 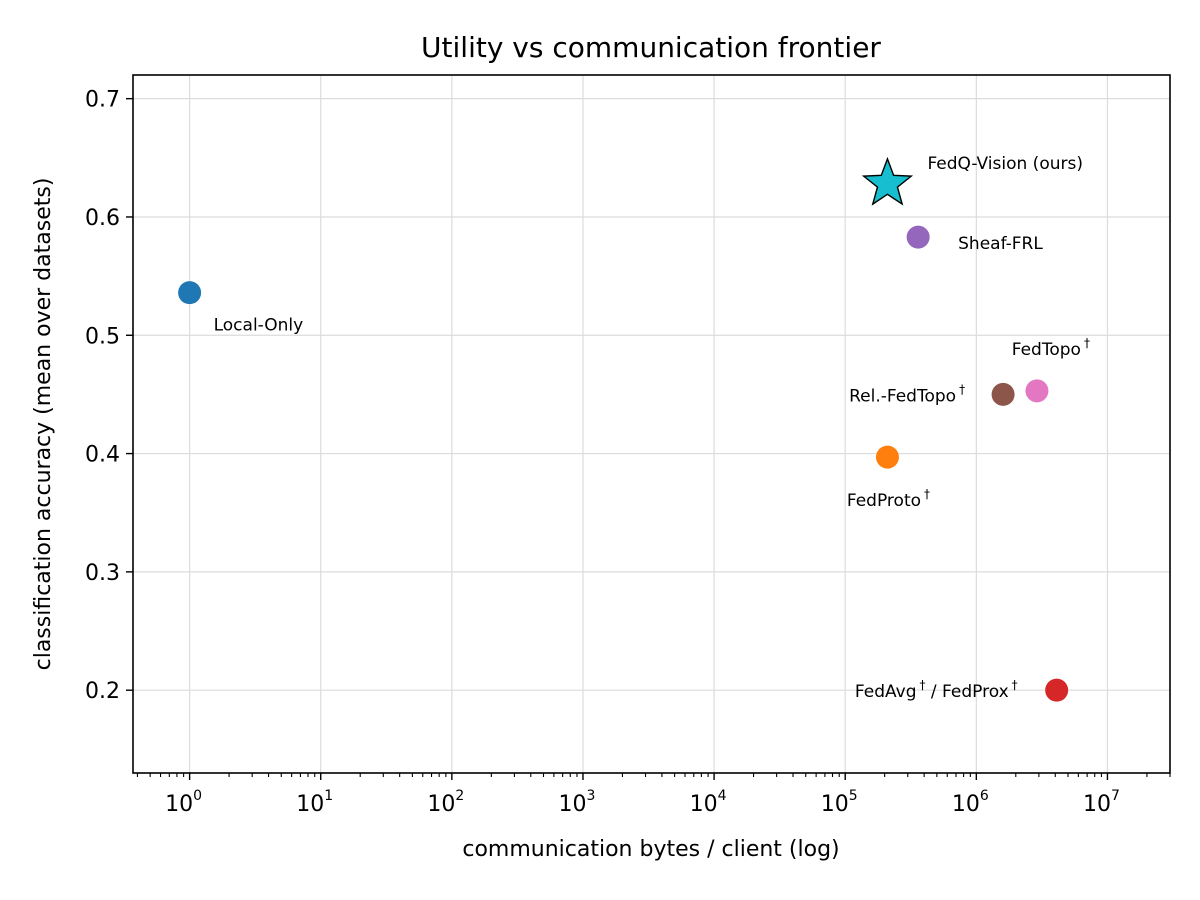 What do you see at coordinates (650, 849) in the screenshot?
I see `x-axis-label: communication bytes / client (log)` at bounding box center [650, 849].